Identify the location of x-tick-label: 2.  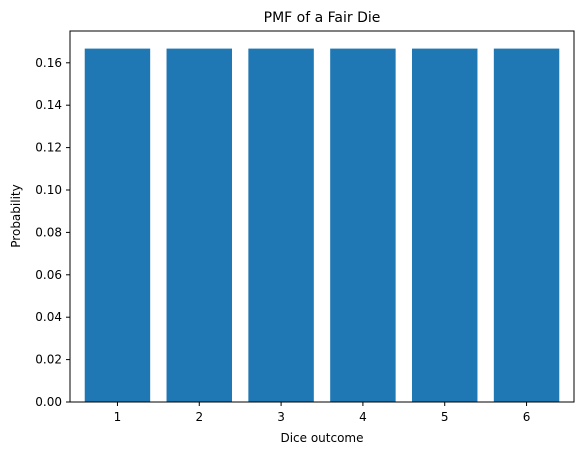
(199, 417).